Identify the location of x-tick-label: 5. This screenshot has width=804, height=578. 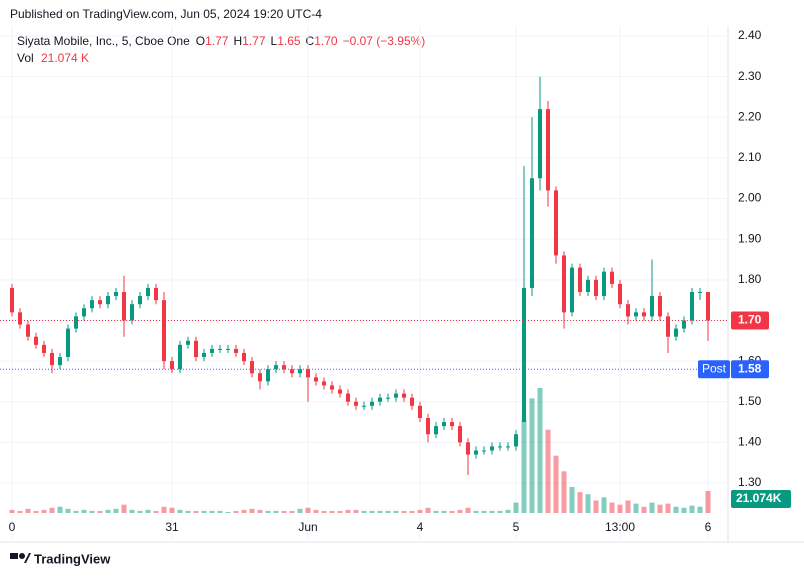
(516, 527).